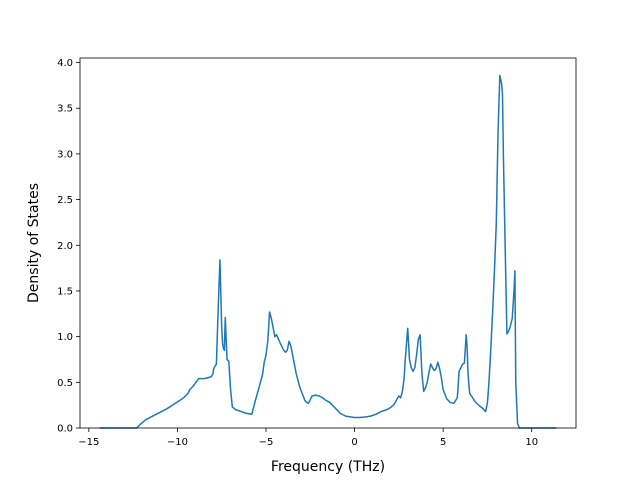 This screenshot has height=480, width=640. What do you see at coordinates (34, 243) in the screenshot?
I see `y-axis-label: Density of States` at bounding box center [34, 243].